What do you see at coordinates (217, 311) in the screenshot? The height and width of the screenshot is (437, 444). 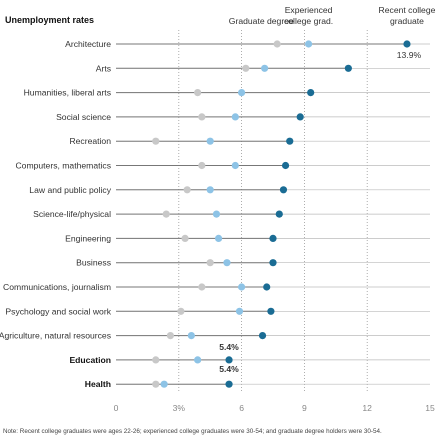 I see `category-row: Psychology and social work` at bounding box center [217, 311].